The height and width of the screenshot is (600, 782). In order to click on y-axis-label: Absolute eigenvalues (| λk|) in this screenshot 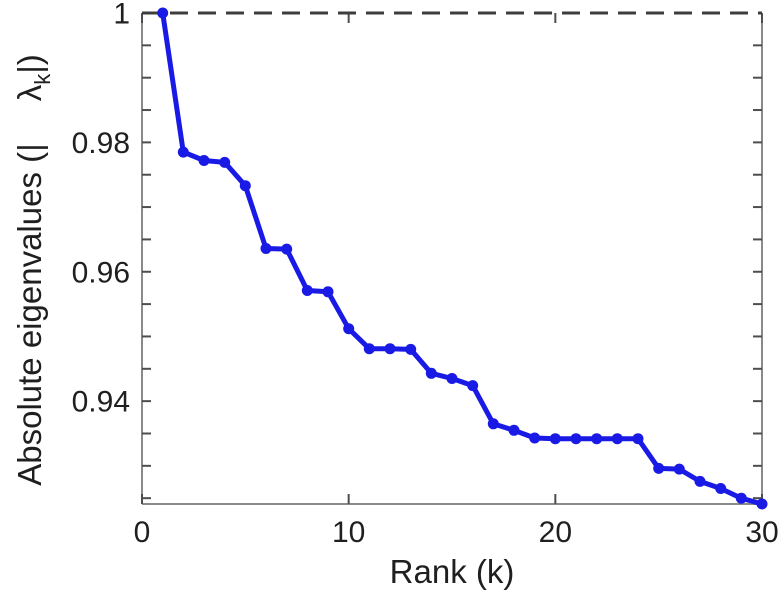, I will do `click(31, 275)`.